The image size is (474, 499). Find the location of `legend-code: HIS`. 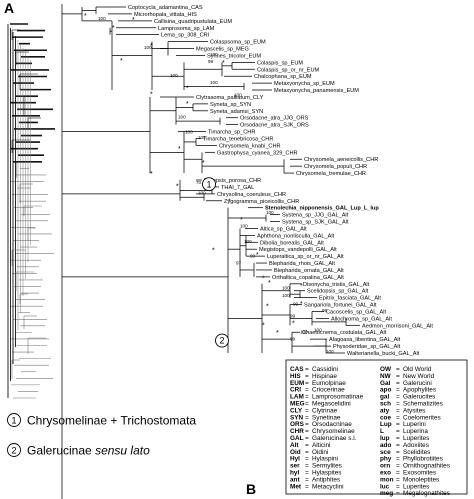

legend-code: HIS is located at coordinates (295, 376).